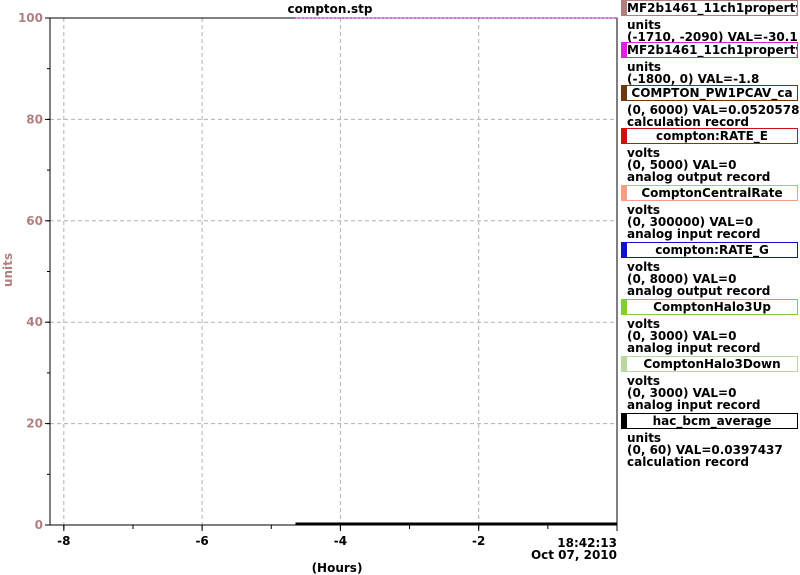 The image size is (800, 575). I want to click on legend-name: ComptonCentralRate, so click(712, 193).